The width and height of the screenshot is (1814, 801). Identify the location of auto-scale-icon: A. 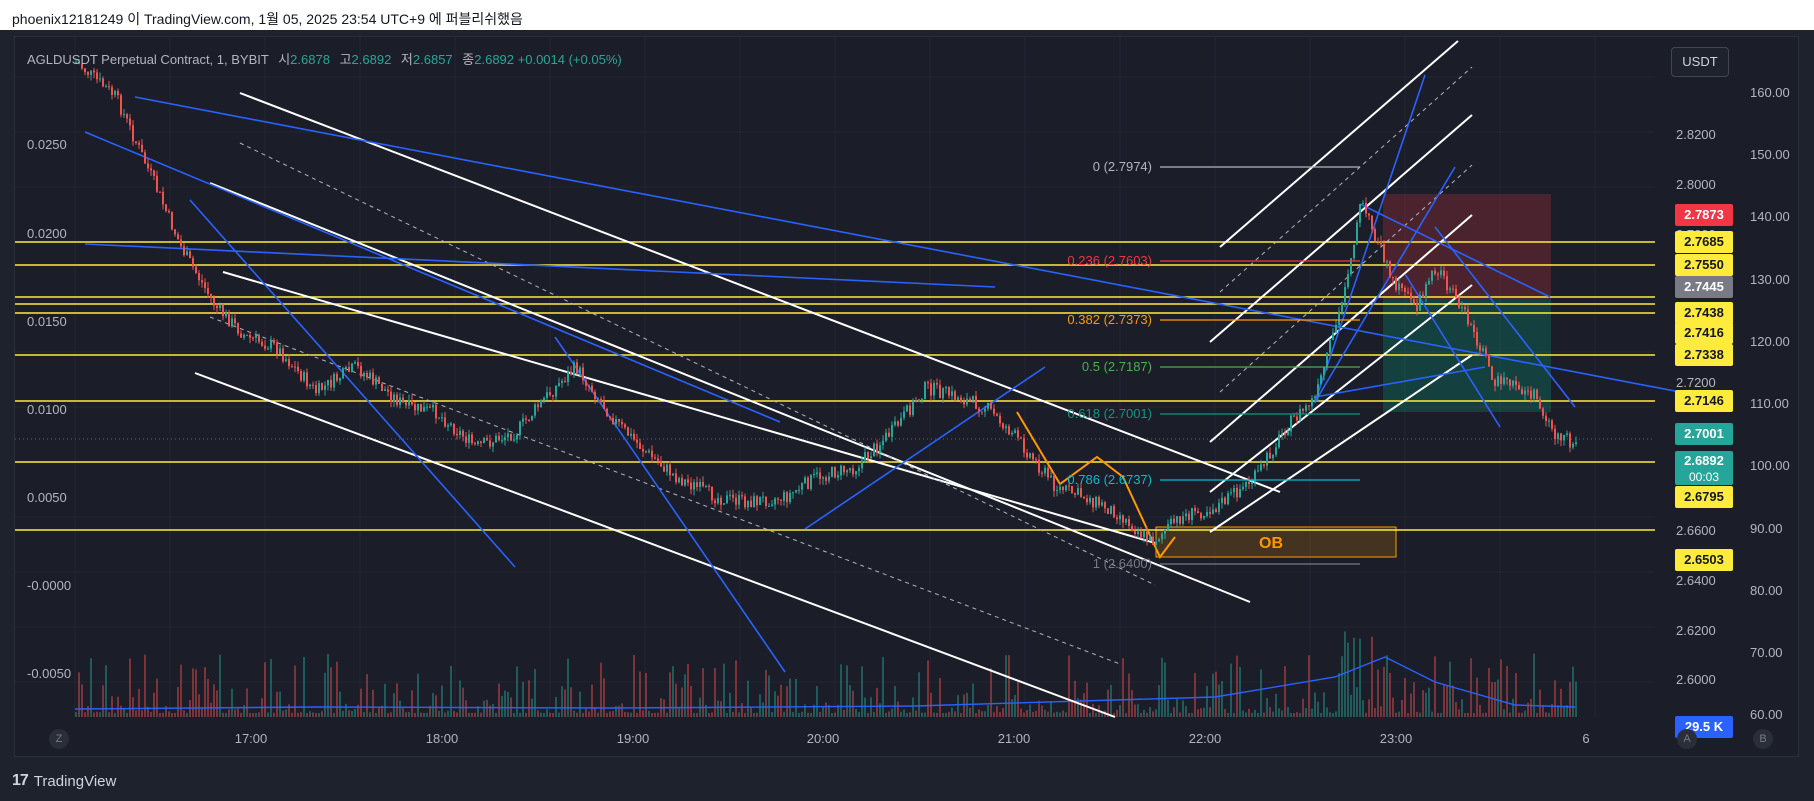
(1687, 739).